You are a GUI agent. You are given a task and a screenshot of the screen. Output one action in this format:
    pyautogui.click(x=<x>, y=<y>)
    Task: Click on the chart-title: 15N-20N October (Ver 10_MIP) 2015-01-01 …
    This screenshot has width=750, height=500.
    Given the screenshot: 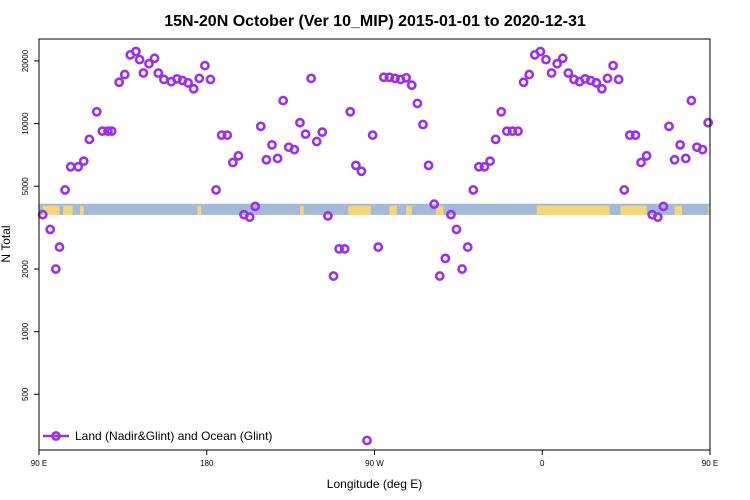 What is the action you would take?
    pyautogui.click(x=375, y=21)
    